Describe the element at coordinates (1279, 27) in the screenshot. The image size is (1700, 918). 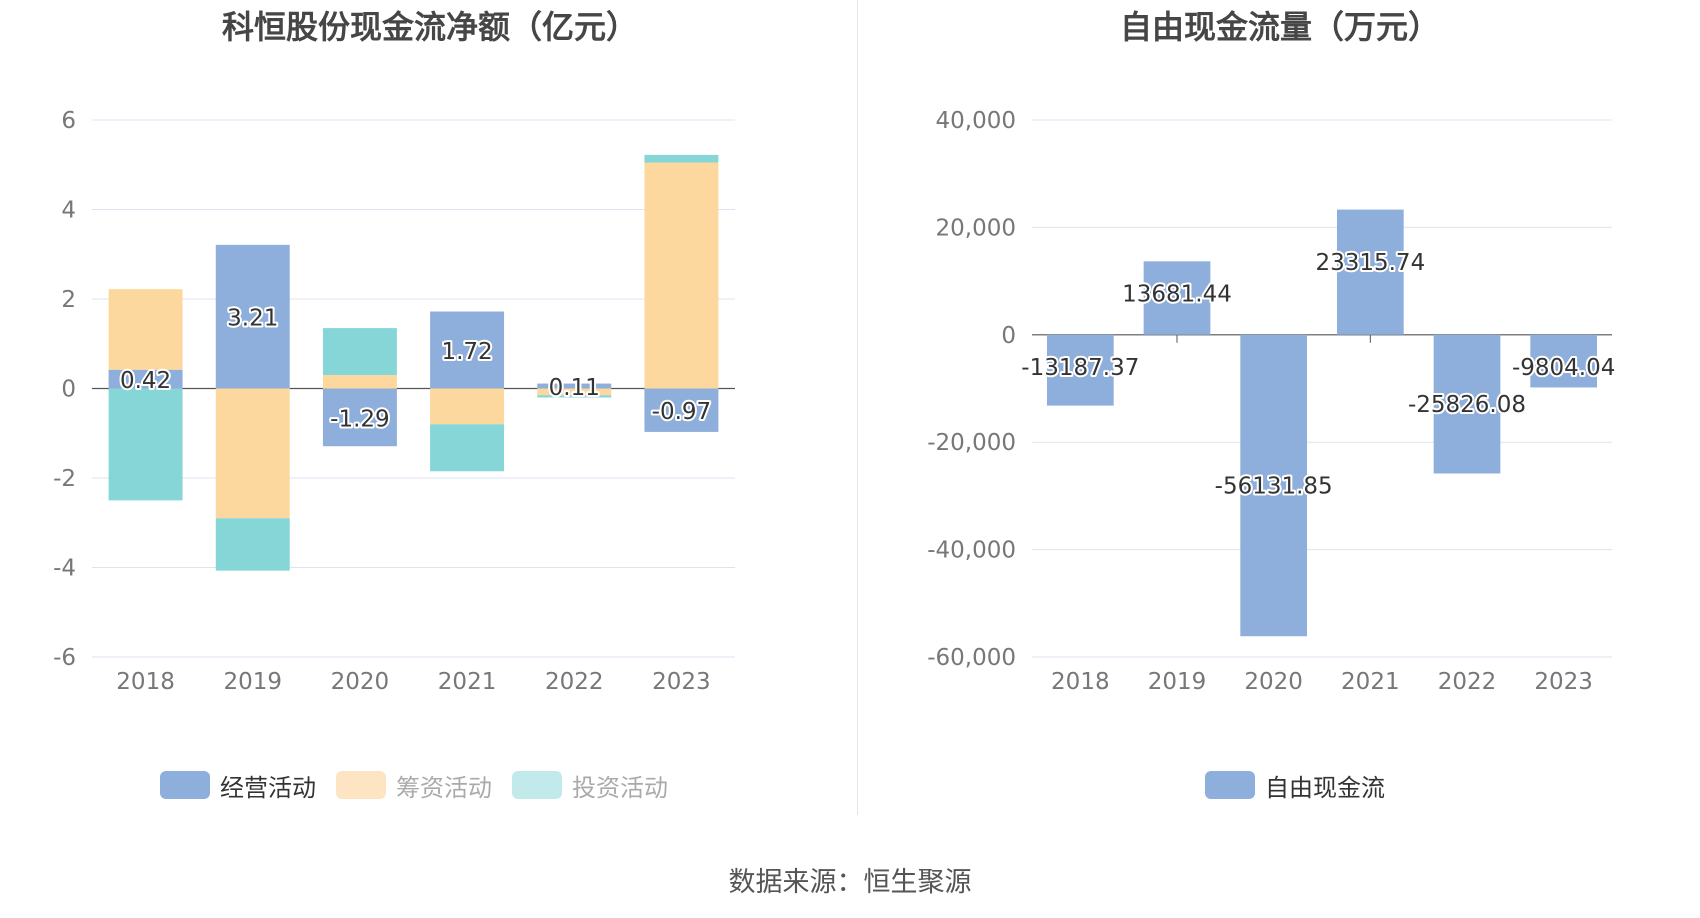
I see `right-chart-title: 自由现金流量（万元）` at that location.